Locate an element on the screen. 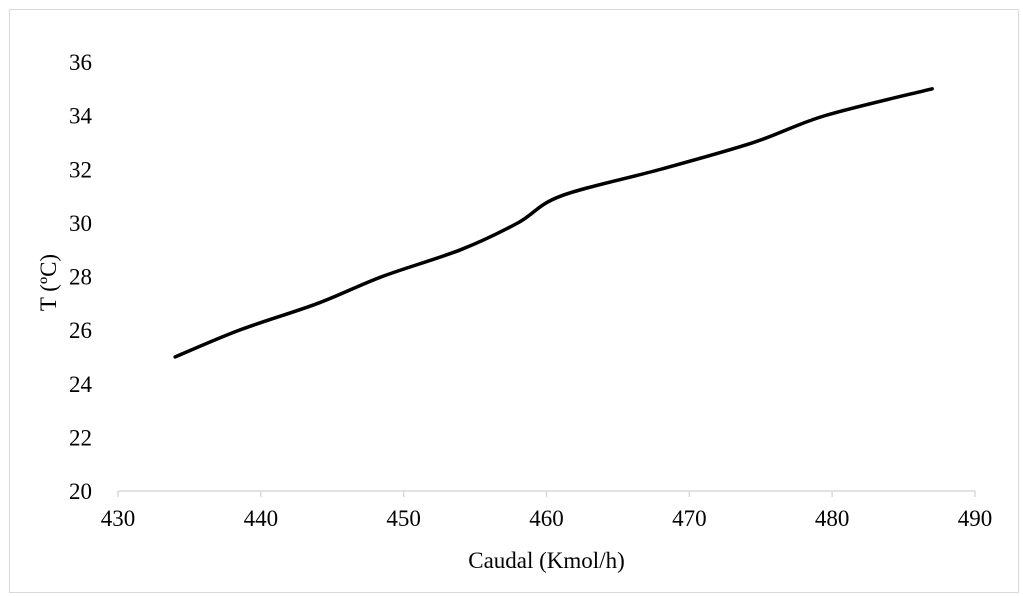 Image resolution: width=1023 pixels, height=596 pixels. y-tick-label: 24 is located at coordinates (81, 384).